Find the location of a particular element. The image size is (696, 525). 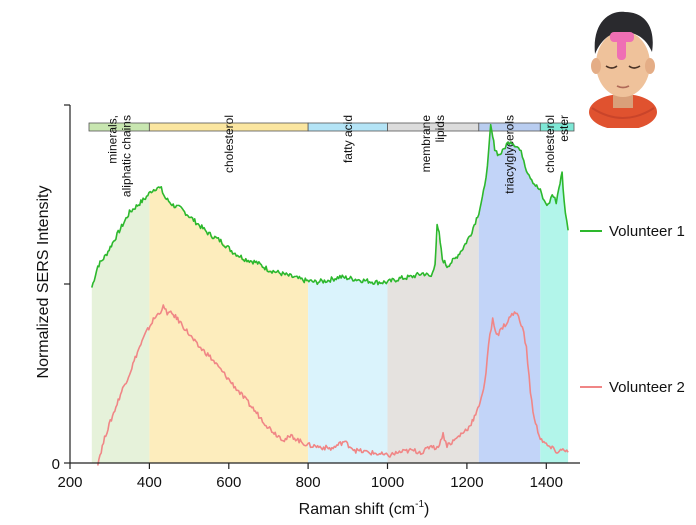

region-label-0: minerals,aliphatic chains is located at coordinates (120, 156).